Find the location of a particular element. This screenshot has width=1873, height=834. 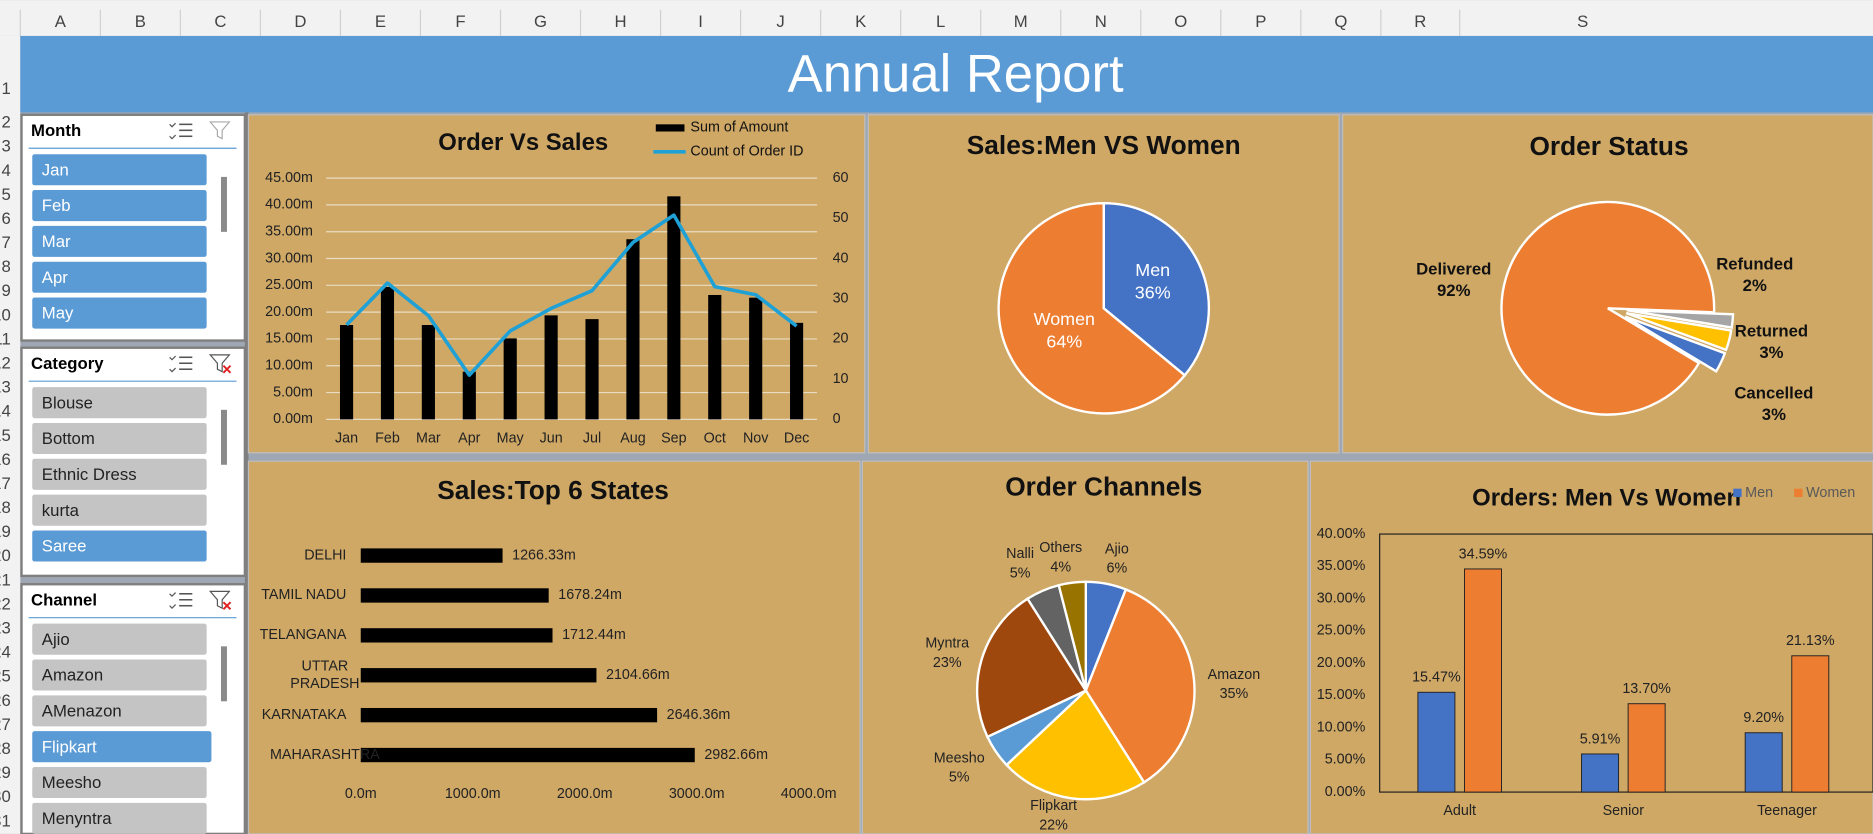

slicer-item-label: Mar is located at coordinates (56, 241).